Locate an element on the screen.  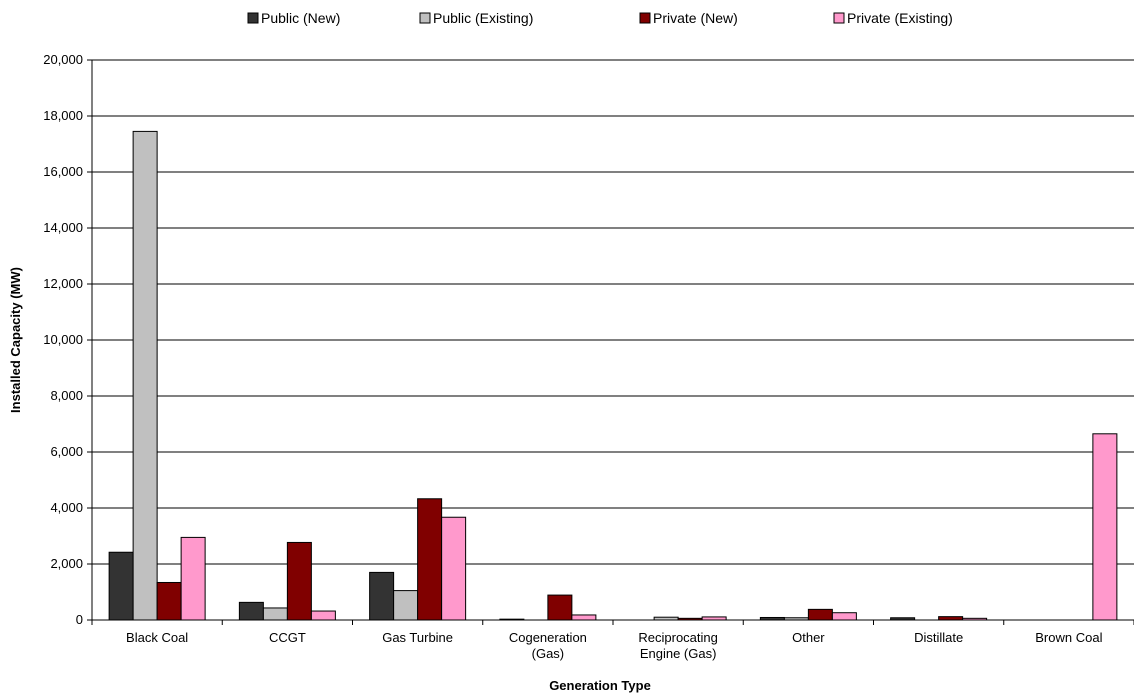
y-tick-label: 10,000 is located at coordinates (63, 339).